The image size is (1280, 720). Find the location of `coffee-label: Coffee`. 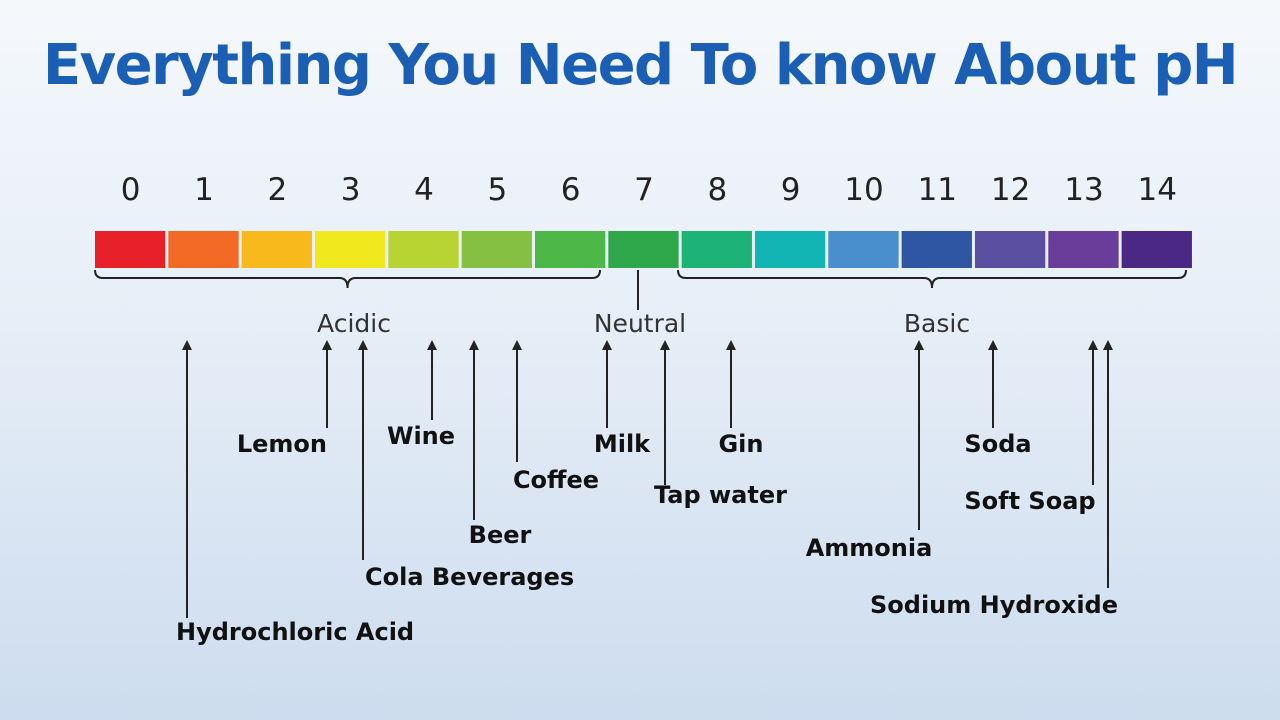

coffee-label: Coffee is located at coordinates (556, 480).